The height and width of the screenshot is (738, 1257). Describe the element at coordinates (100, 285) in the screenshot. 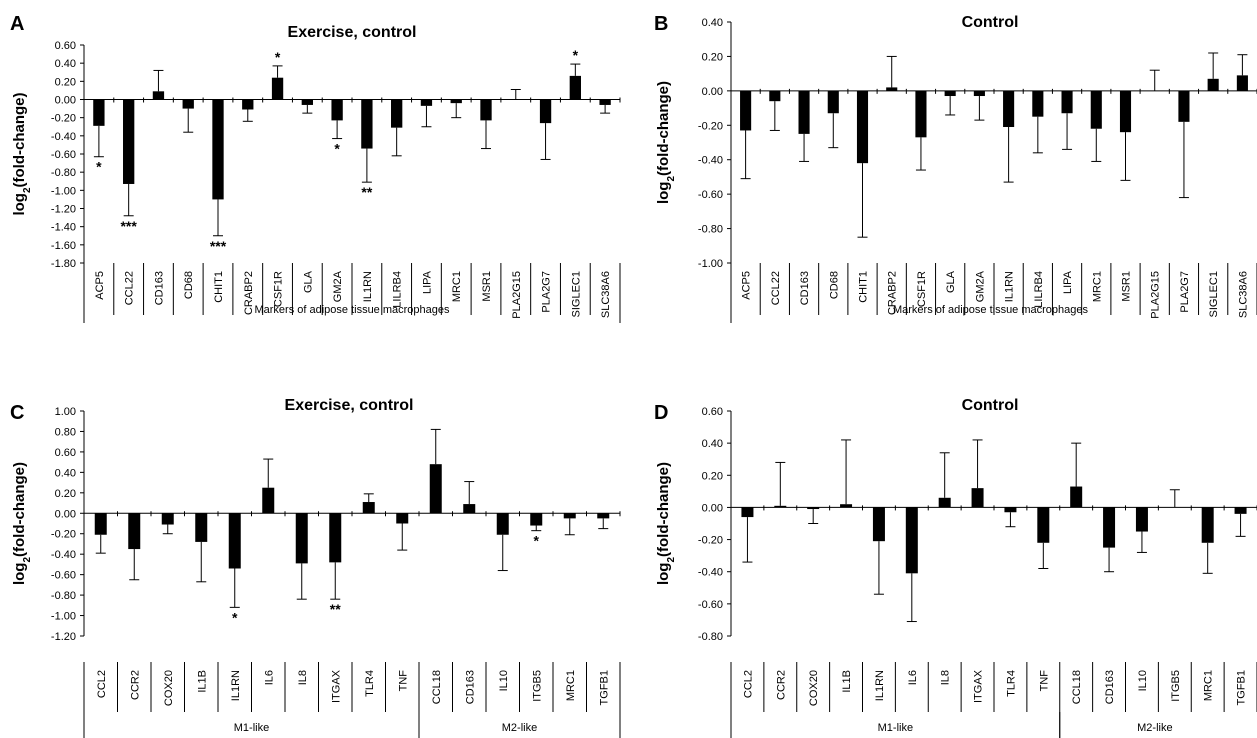

I see `x-tick-label: ACP5` at that location.